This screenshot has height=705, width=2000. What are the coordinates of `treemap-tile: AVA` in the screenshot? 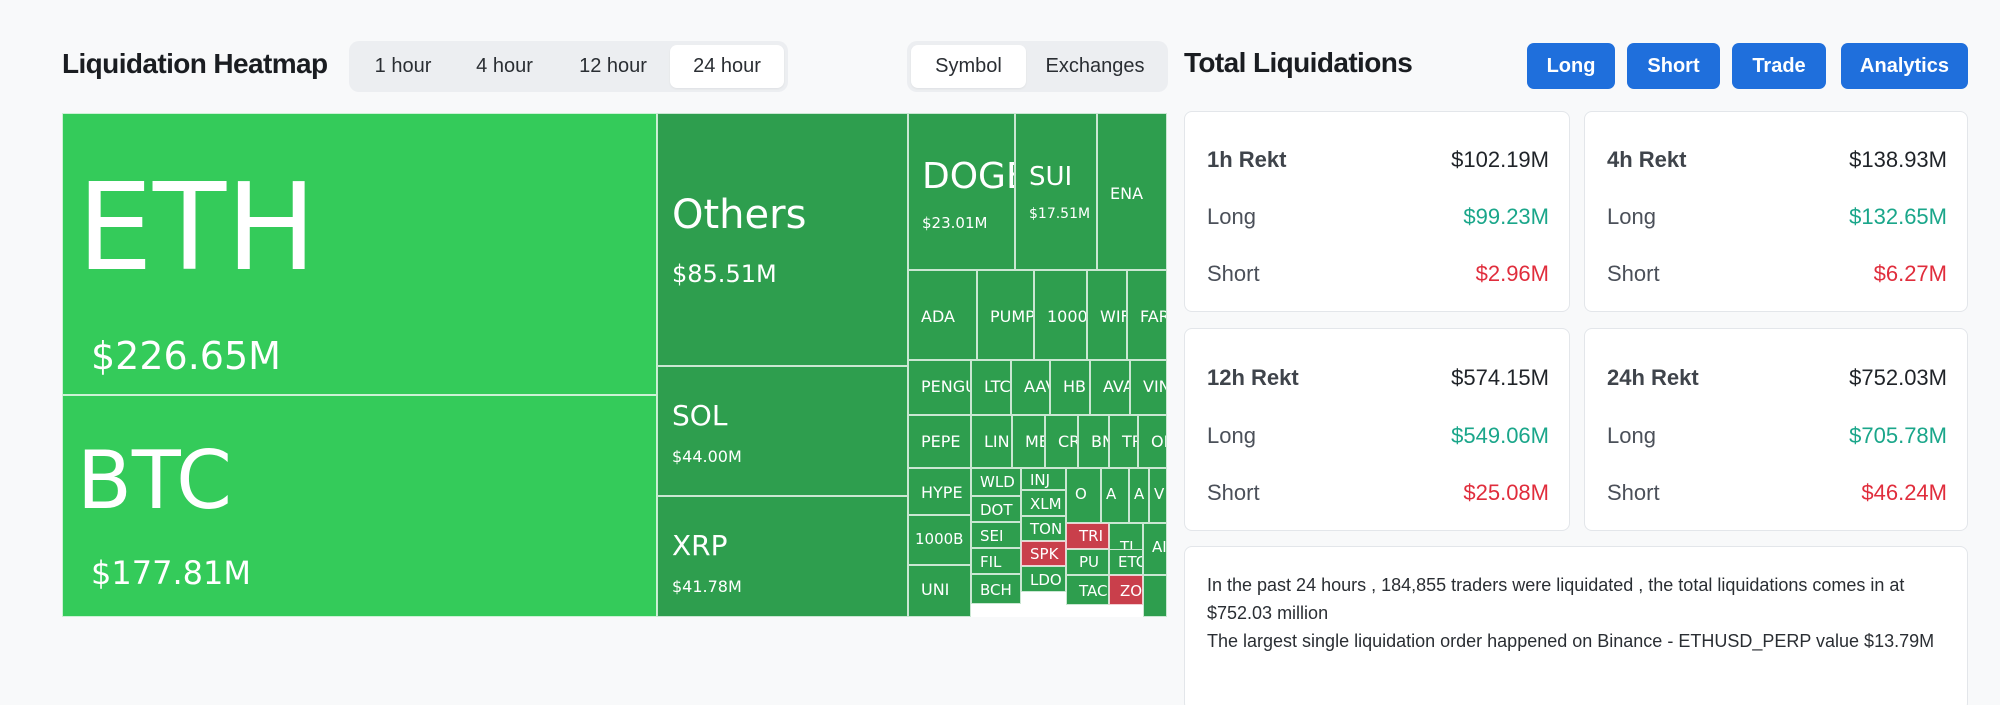 It's located at (1110, 387).